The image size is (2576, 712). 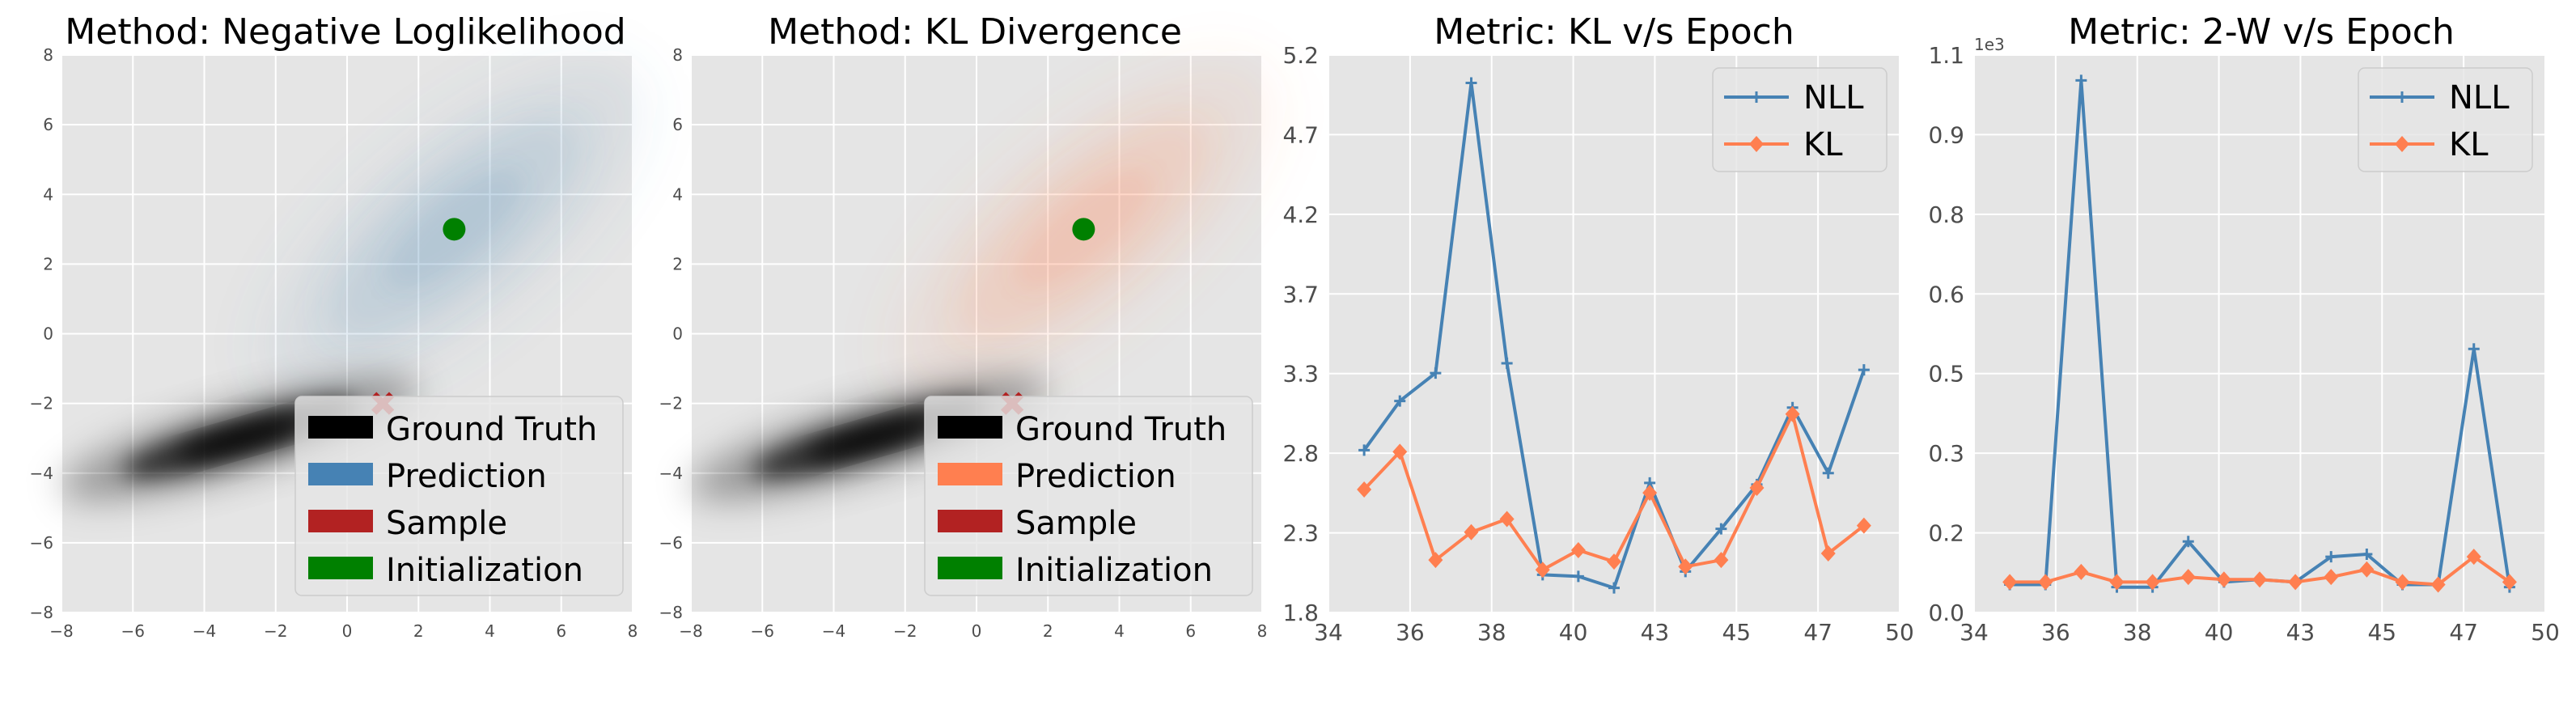 What do you see at coordinates (1823, 144) in the screenshot?
I see `legend-label: KL` at bounding box center [1823, 144].